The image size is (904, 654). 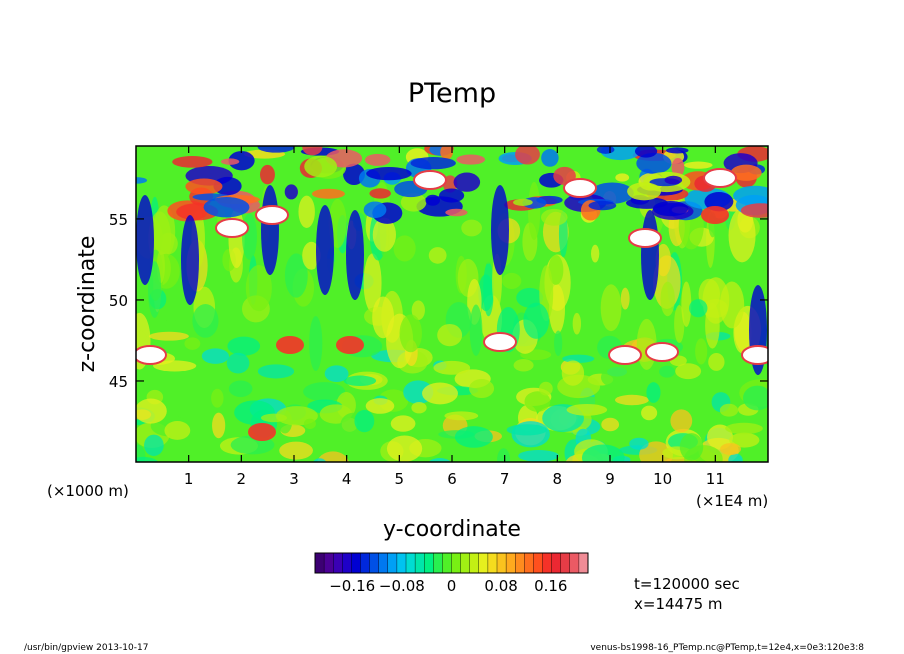 I want to click on x-position-annotation: x=14475 m, so click(x=678, y=604).